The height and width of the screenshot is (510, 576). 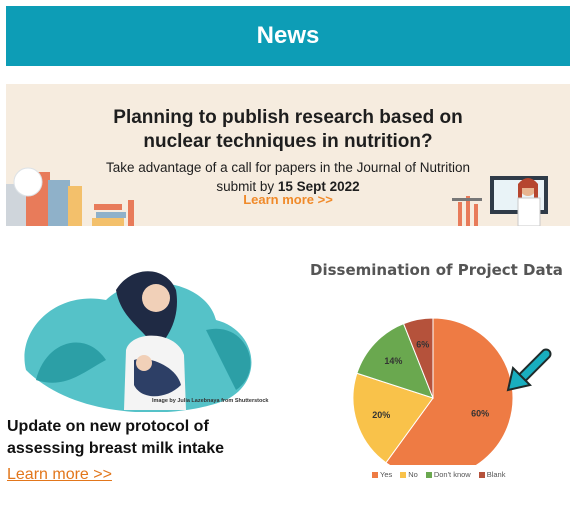 I want to click on pie-label-no: 20%, so click(x=381, y=415).